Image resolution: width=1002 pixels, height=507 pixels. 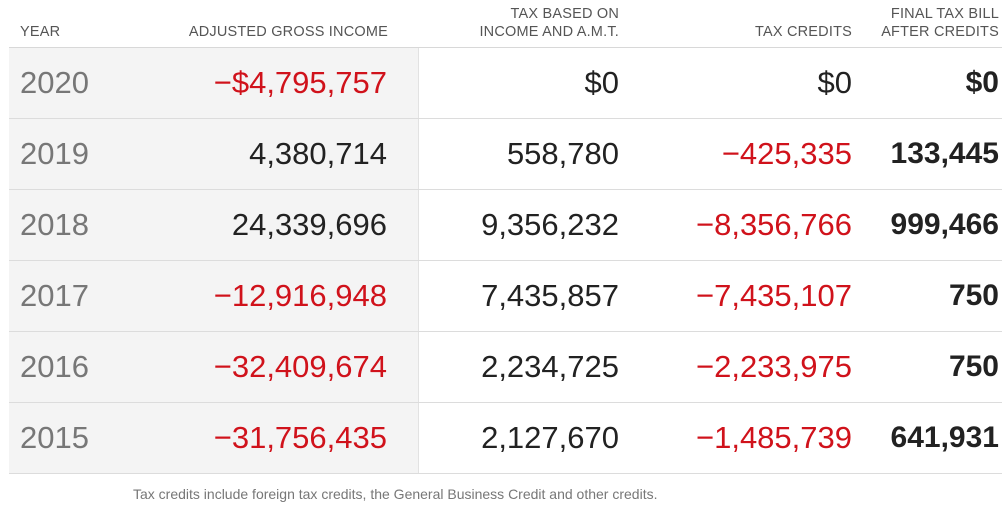 I want to click on final-value: 999,466, so click(x=944, y=224).